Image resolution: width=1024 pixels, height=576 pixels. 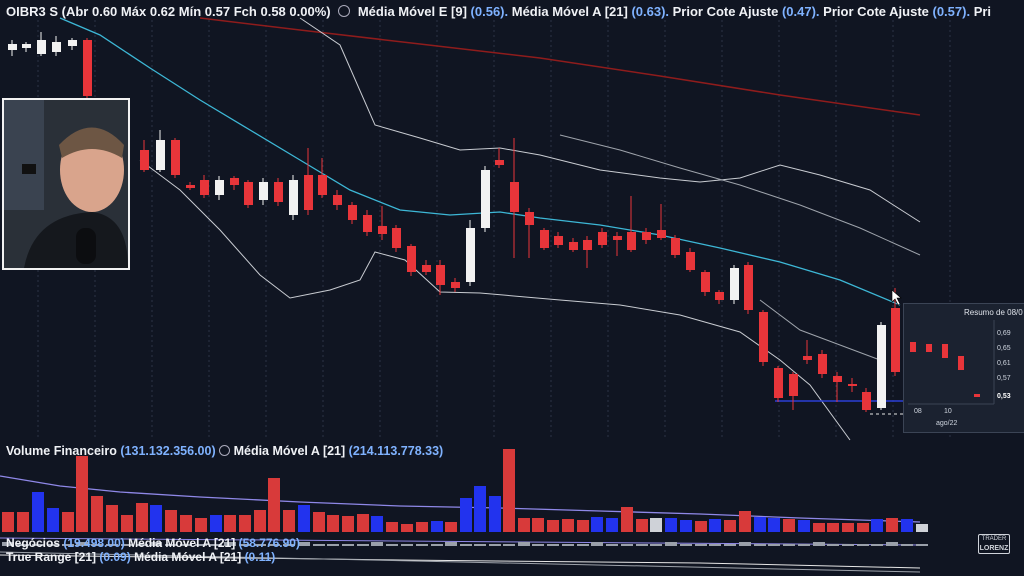 I want to click on mouse-cursor-icon, so click(x=896, y=297).